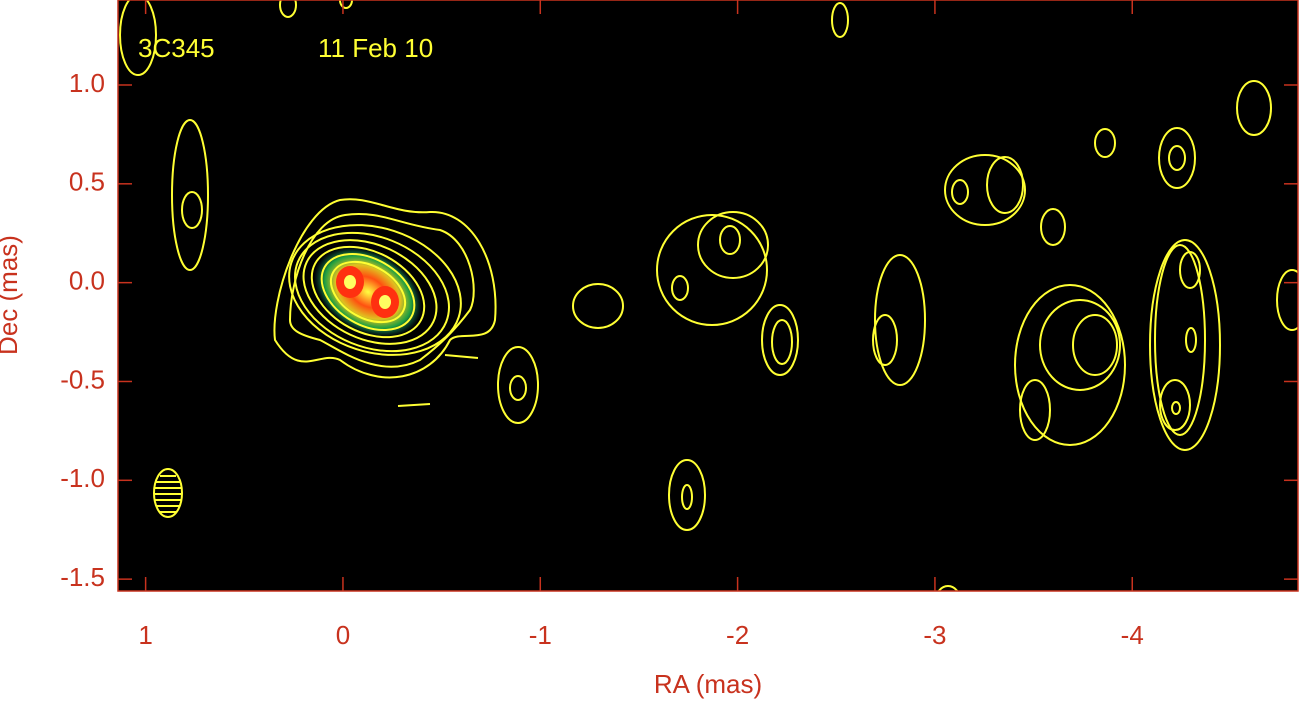 Image resolution: width=1300 pixels, height=708 pixels. Describe the element at coordinates (87, 83) in the screenshot. I see `y-tick-label: 1.0` at that location.